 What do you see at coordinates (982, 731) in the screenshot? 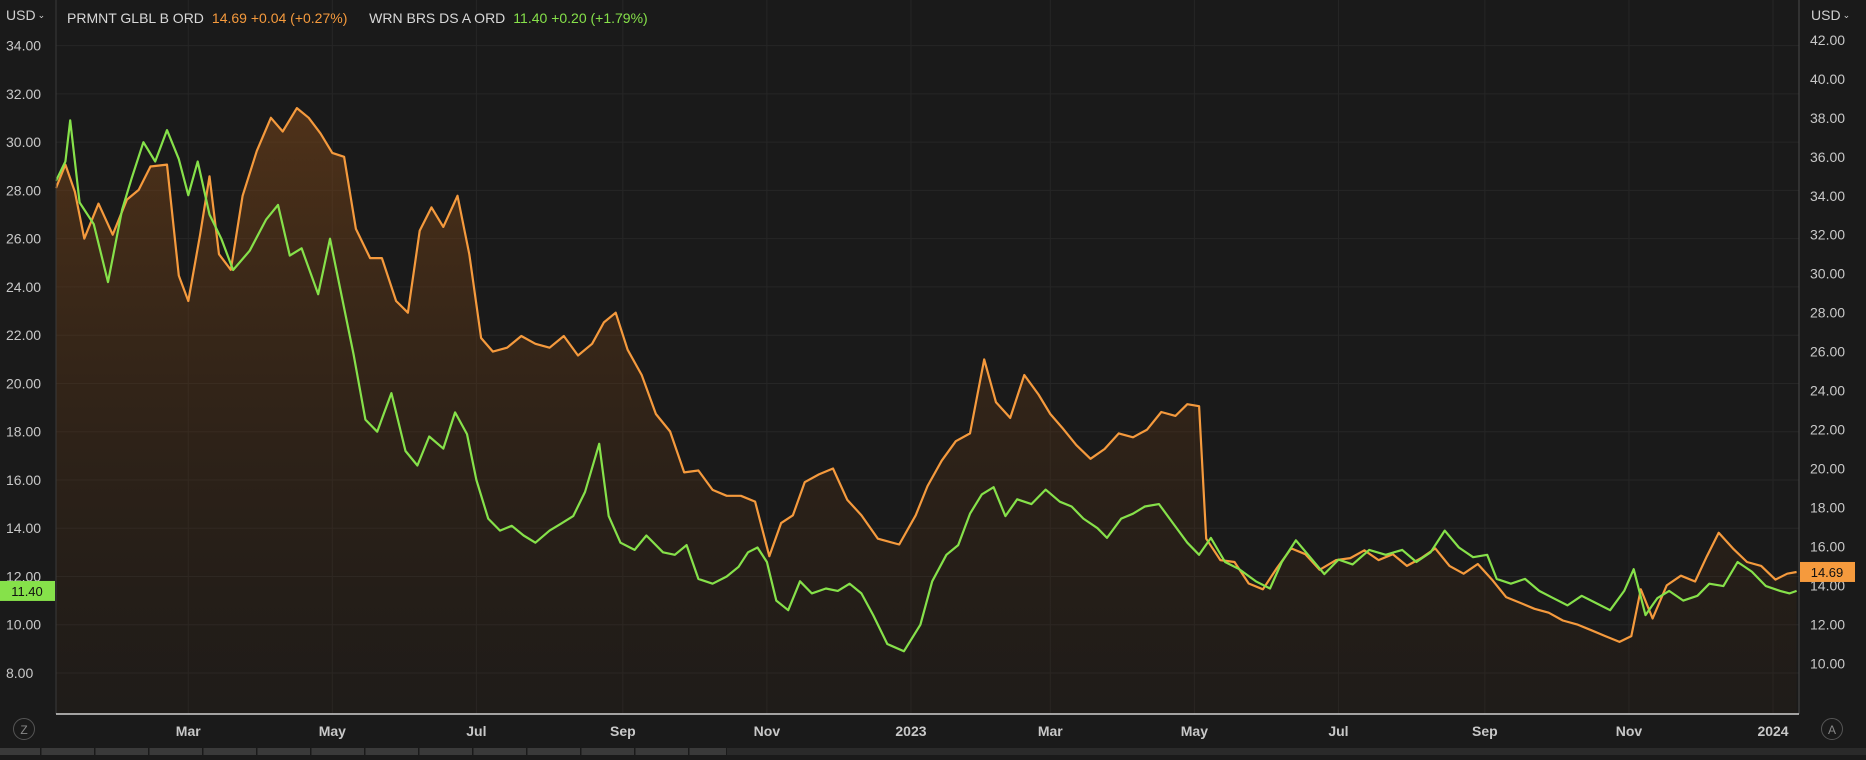
I see `x-axis: Mar May Jul Sep Nov 2023 Mar May Jul Sep Nov 2024` at bounding box center [982, 731].